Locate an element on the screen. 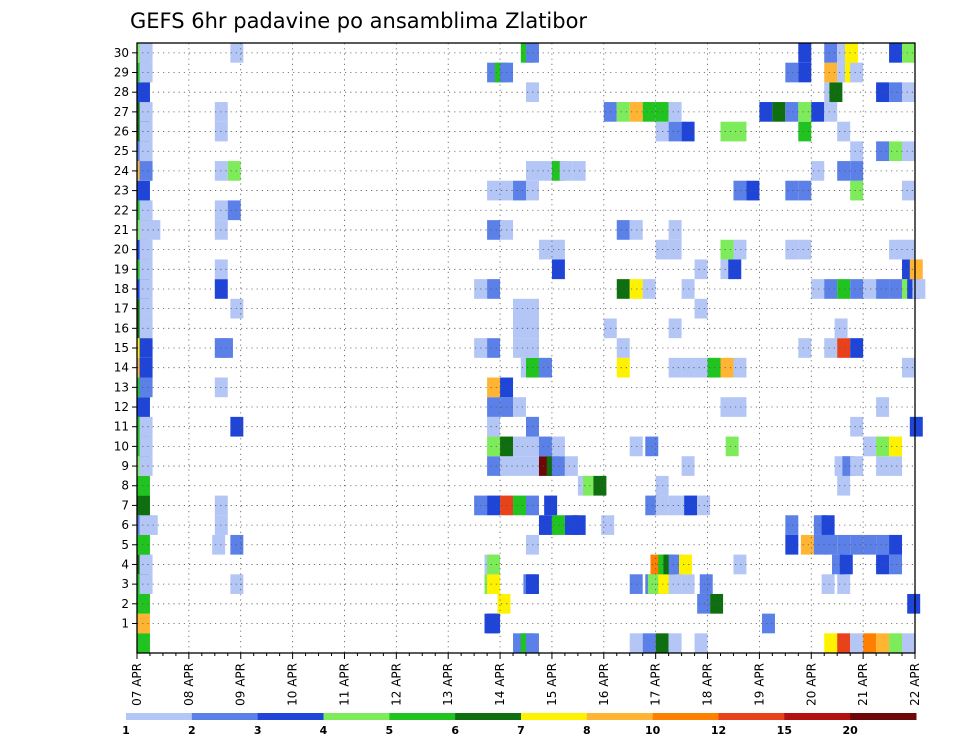 The width and height of the screenshot is (960, 742). x-tick-label-6: 13 APR is located at coordinates (448, 684).